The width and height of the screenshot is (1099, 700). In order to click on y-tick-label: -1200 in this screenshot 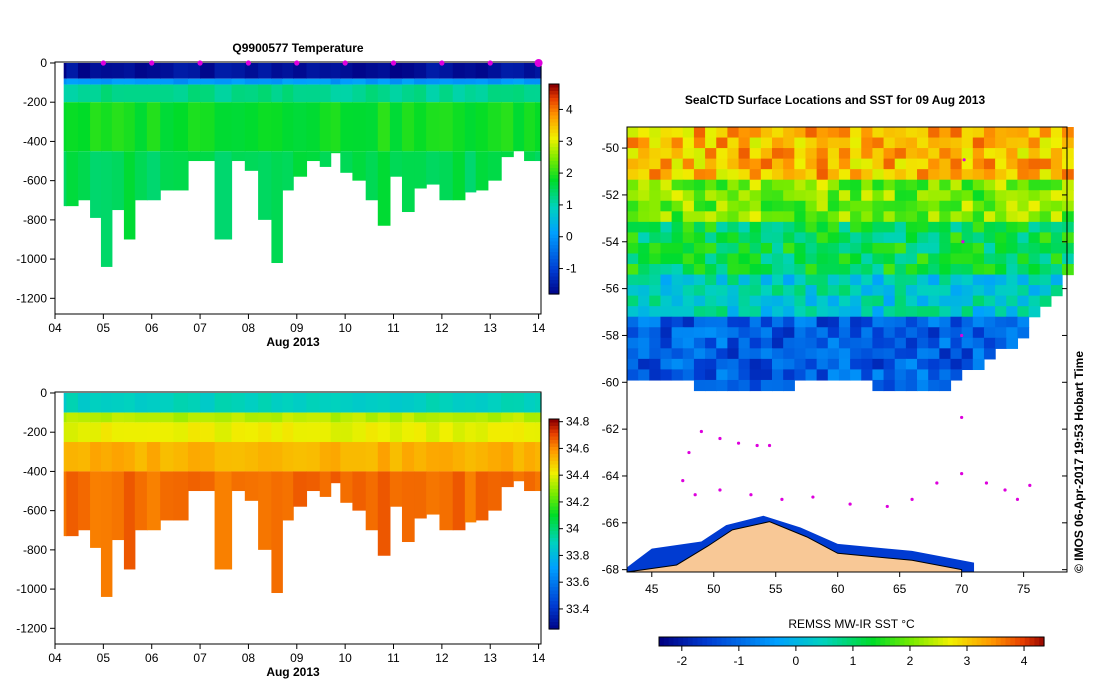, I will do `click(31, 298)`.